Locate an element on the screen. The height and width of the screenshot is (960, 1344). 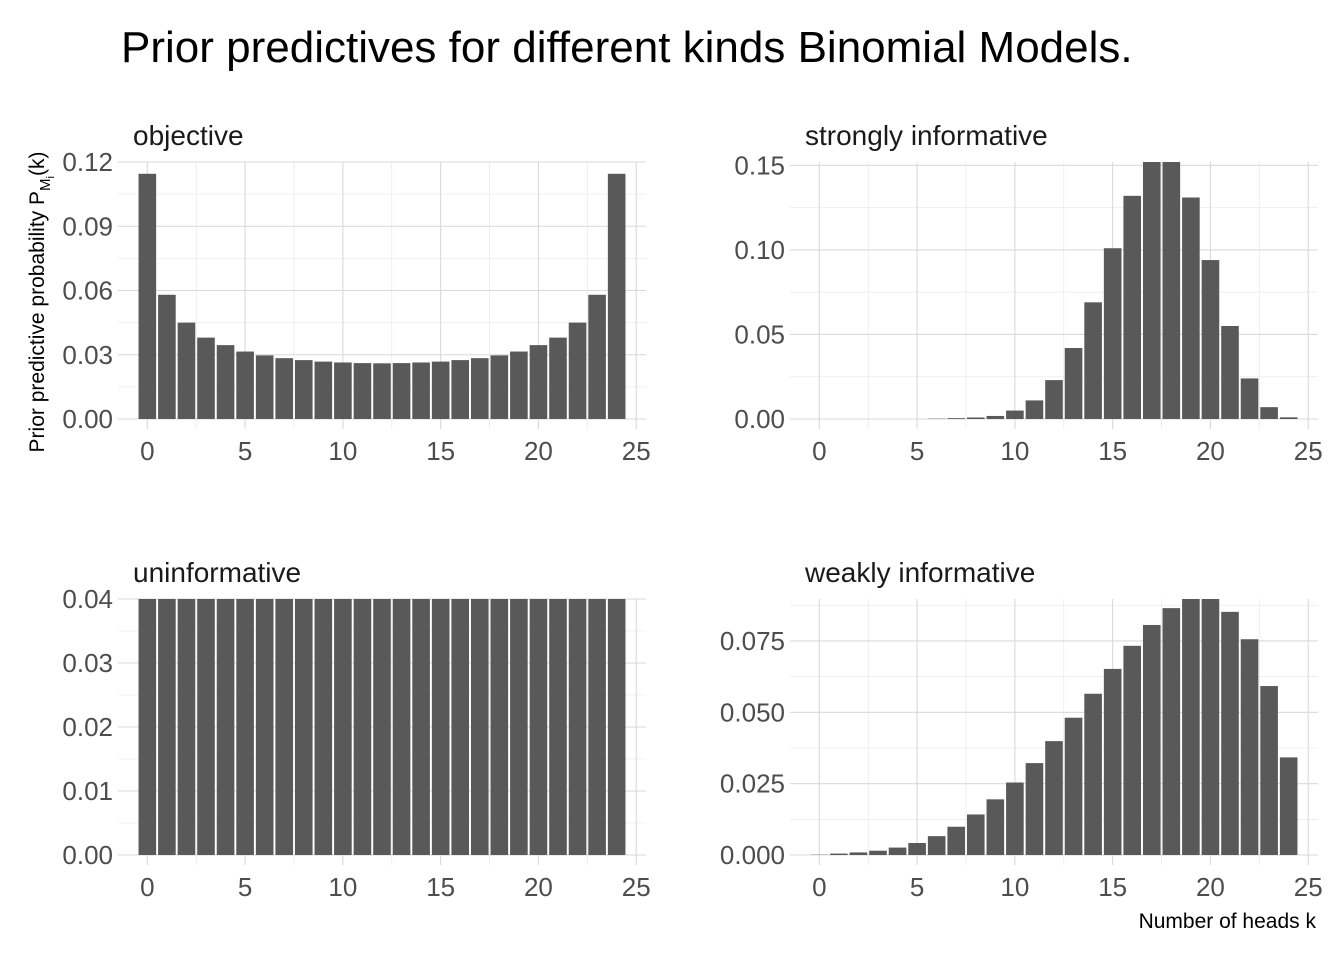
facet-title: strongly informative is located at coordinates (926, 135).